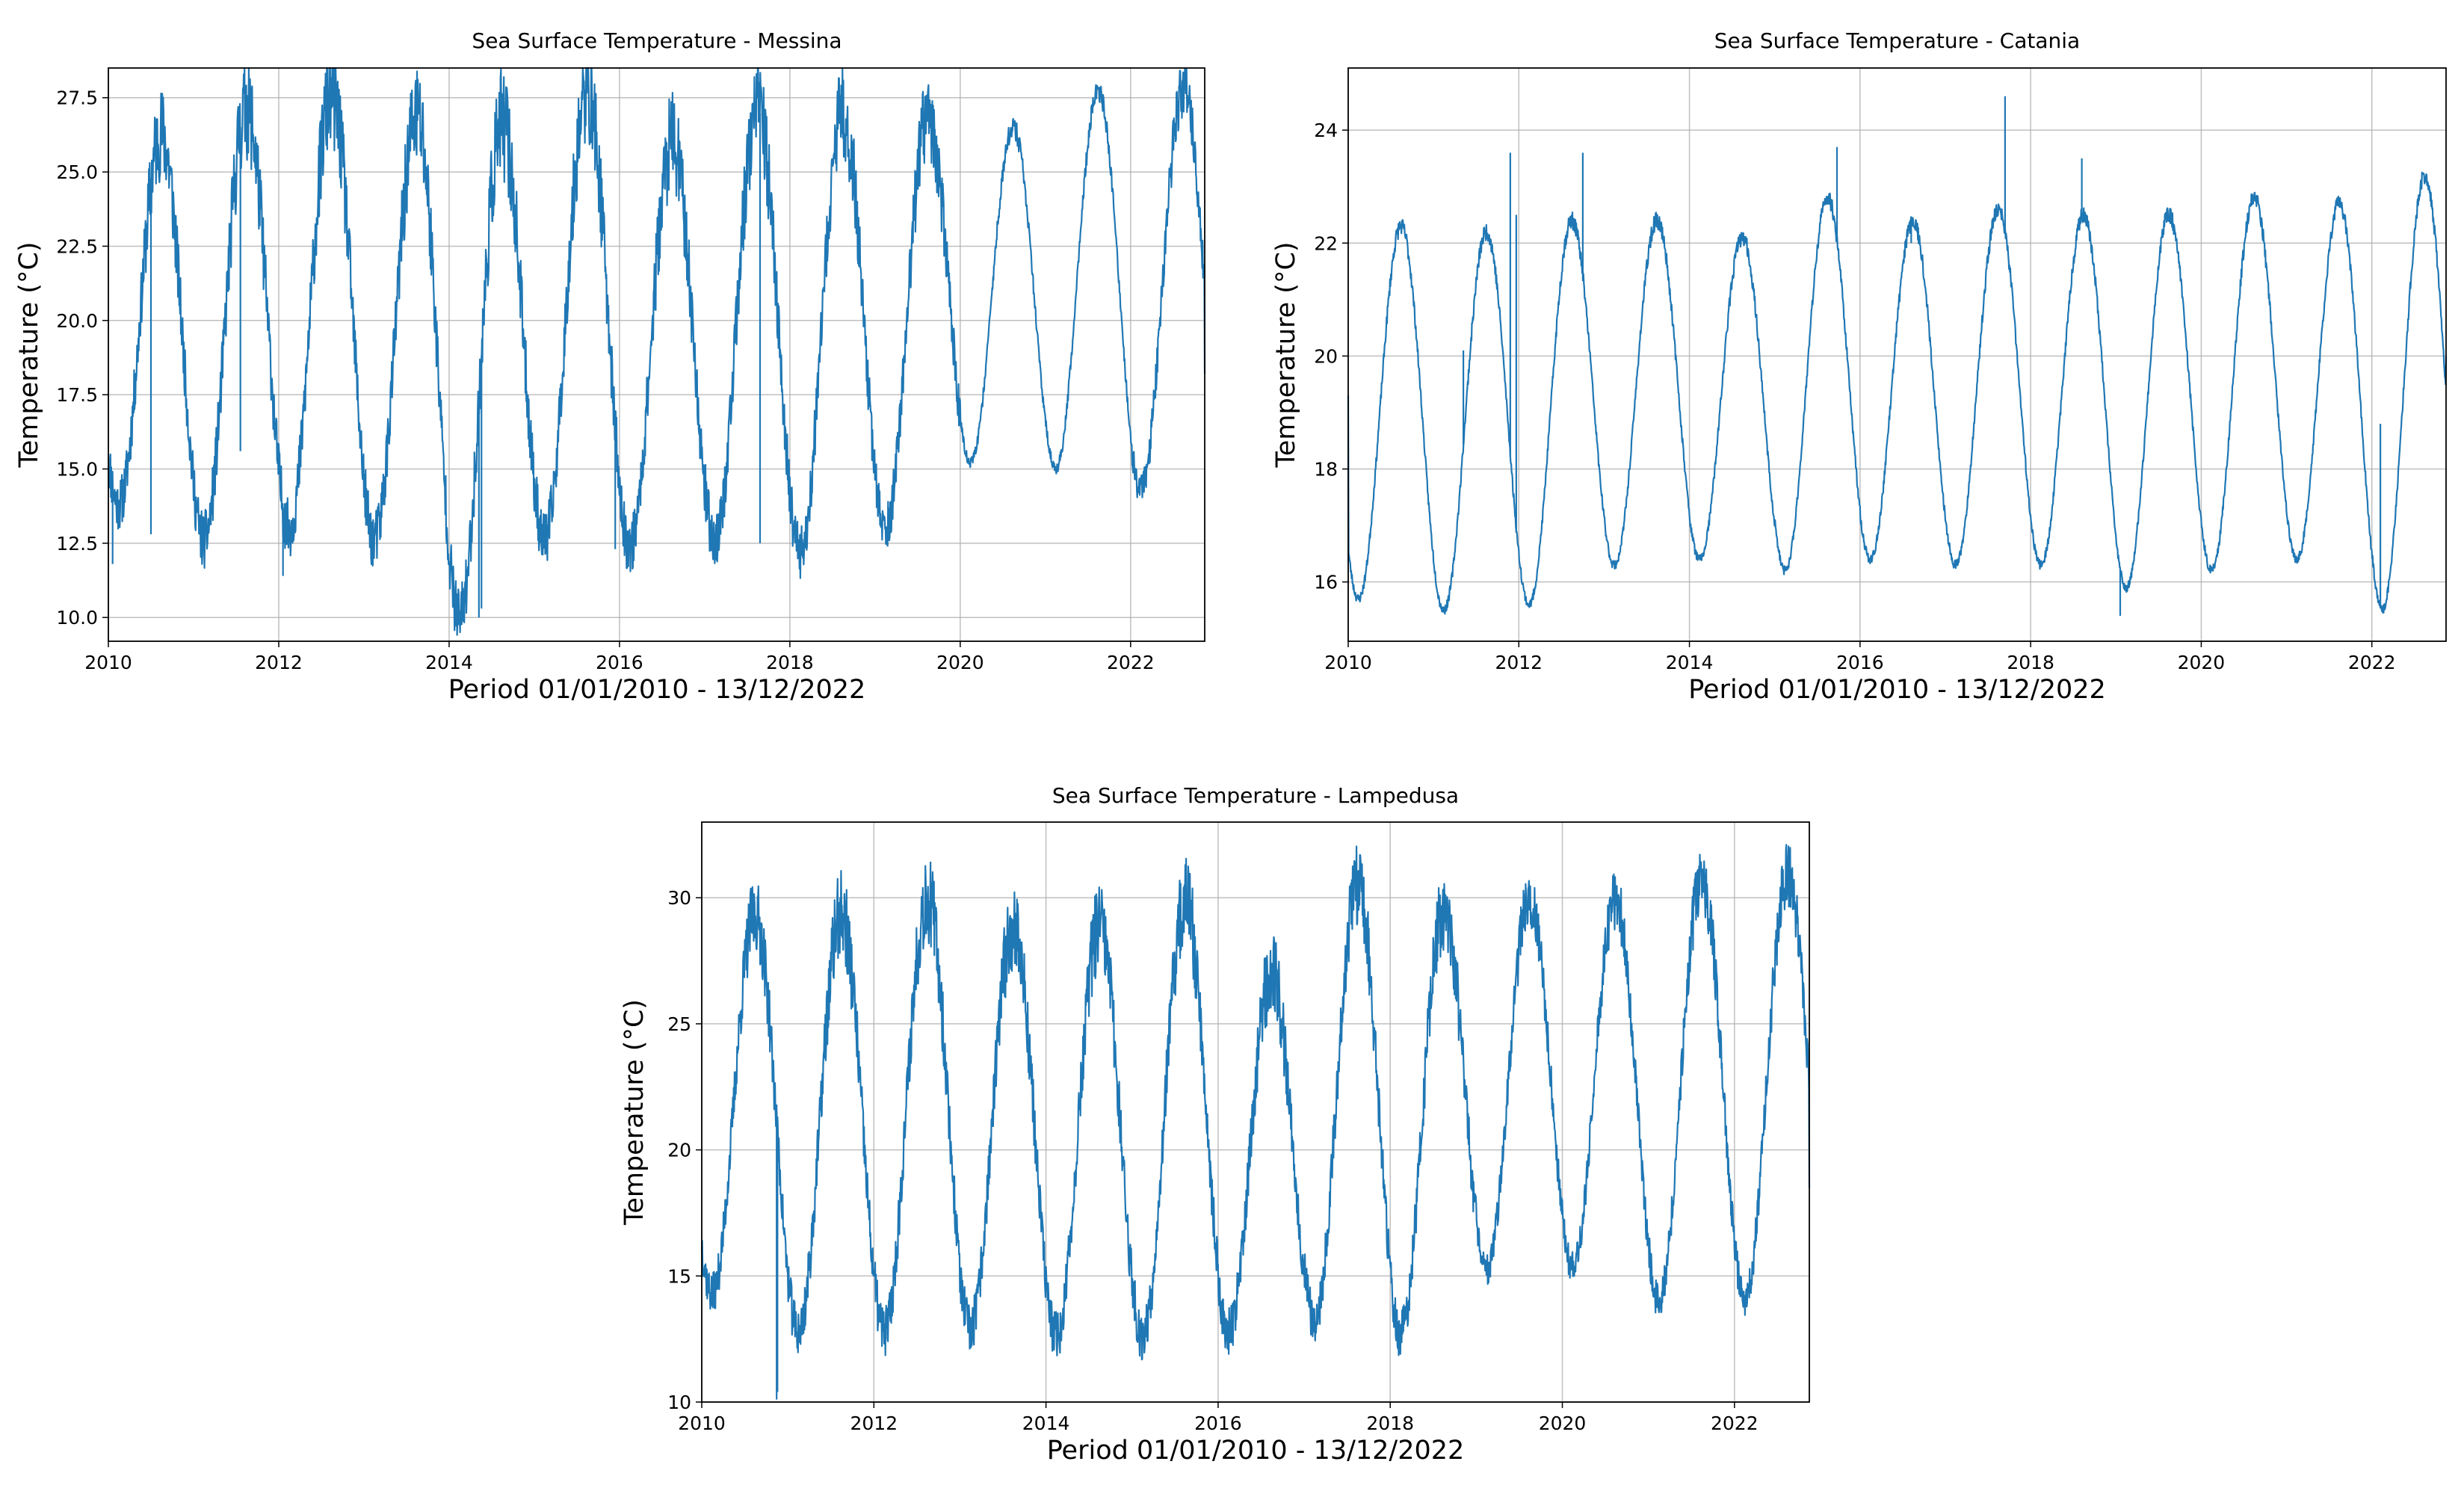 This screenshot has width=2464, height=1485. I want to click on x-axis-label-catania: Period 01/01/2010 - 13/12/2022, so click(1897, 690).